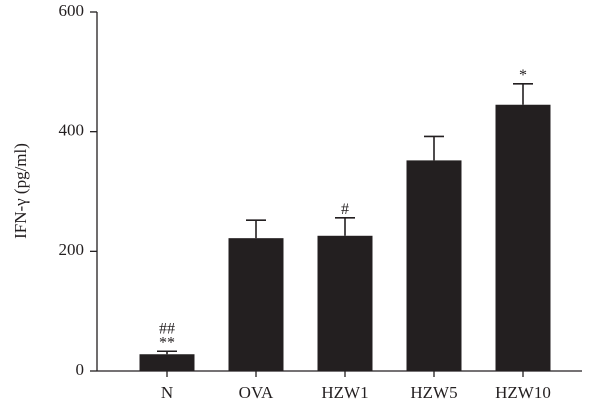  I want to click on x-tick-label: HZW10, so click(523, 392).